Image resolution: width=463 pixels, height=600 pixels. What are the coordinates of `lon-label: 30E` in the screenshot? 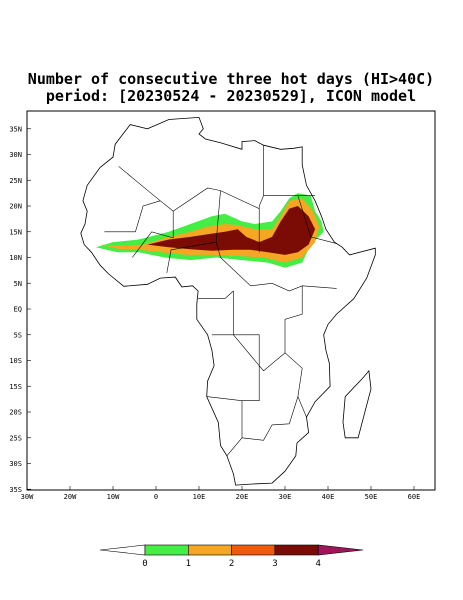 It's located at (285, 497).